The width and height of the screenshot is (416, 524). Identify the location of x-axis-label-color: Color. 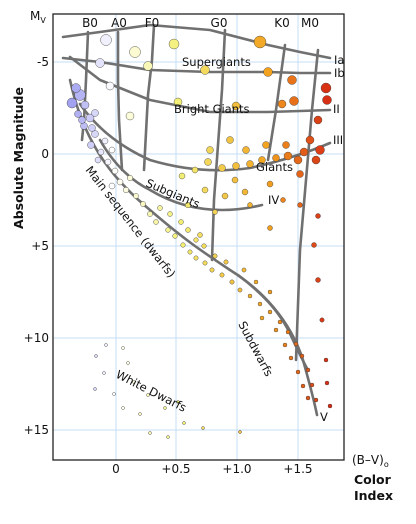
(373, 479).